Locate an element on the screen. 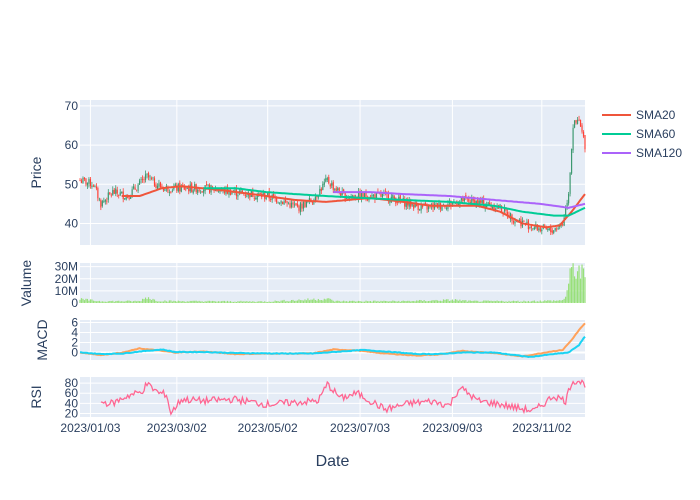 This screenshot has height=500, width=700. series-line-rsi is located at coordinates (343, 397).